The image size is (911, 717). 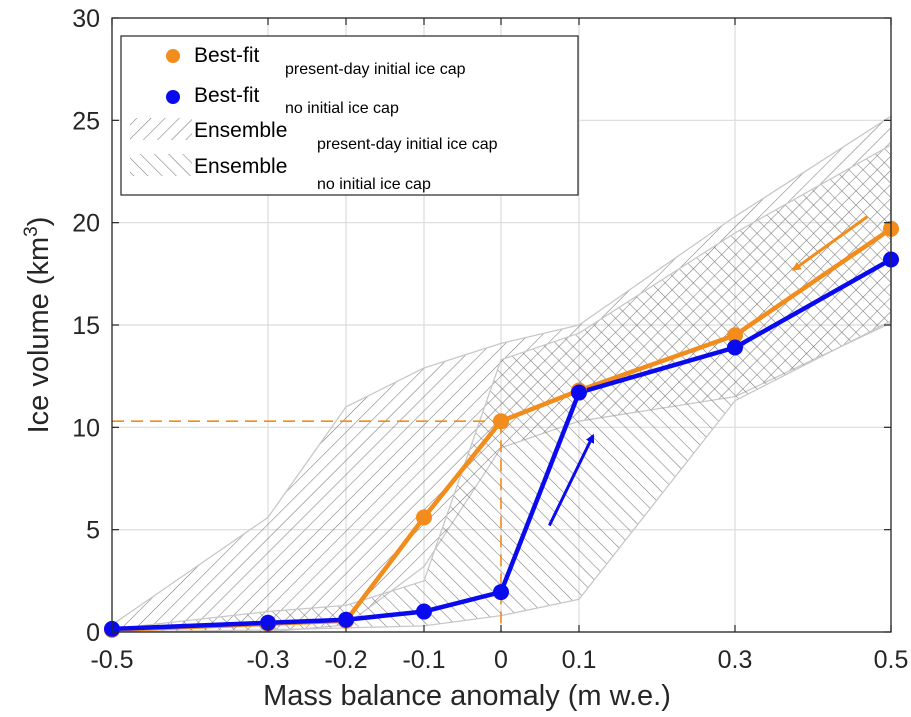 I want to click on y-tick-label: 10, so click(x=86, y=428).